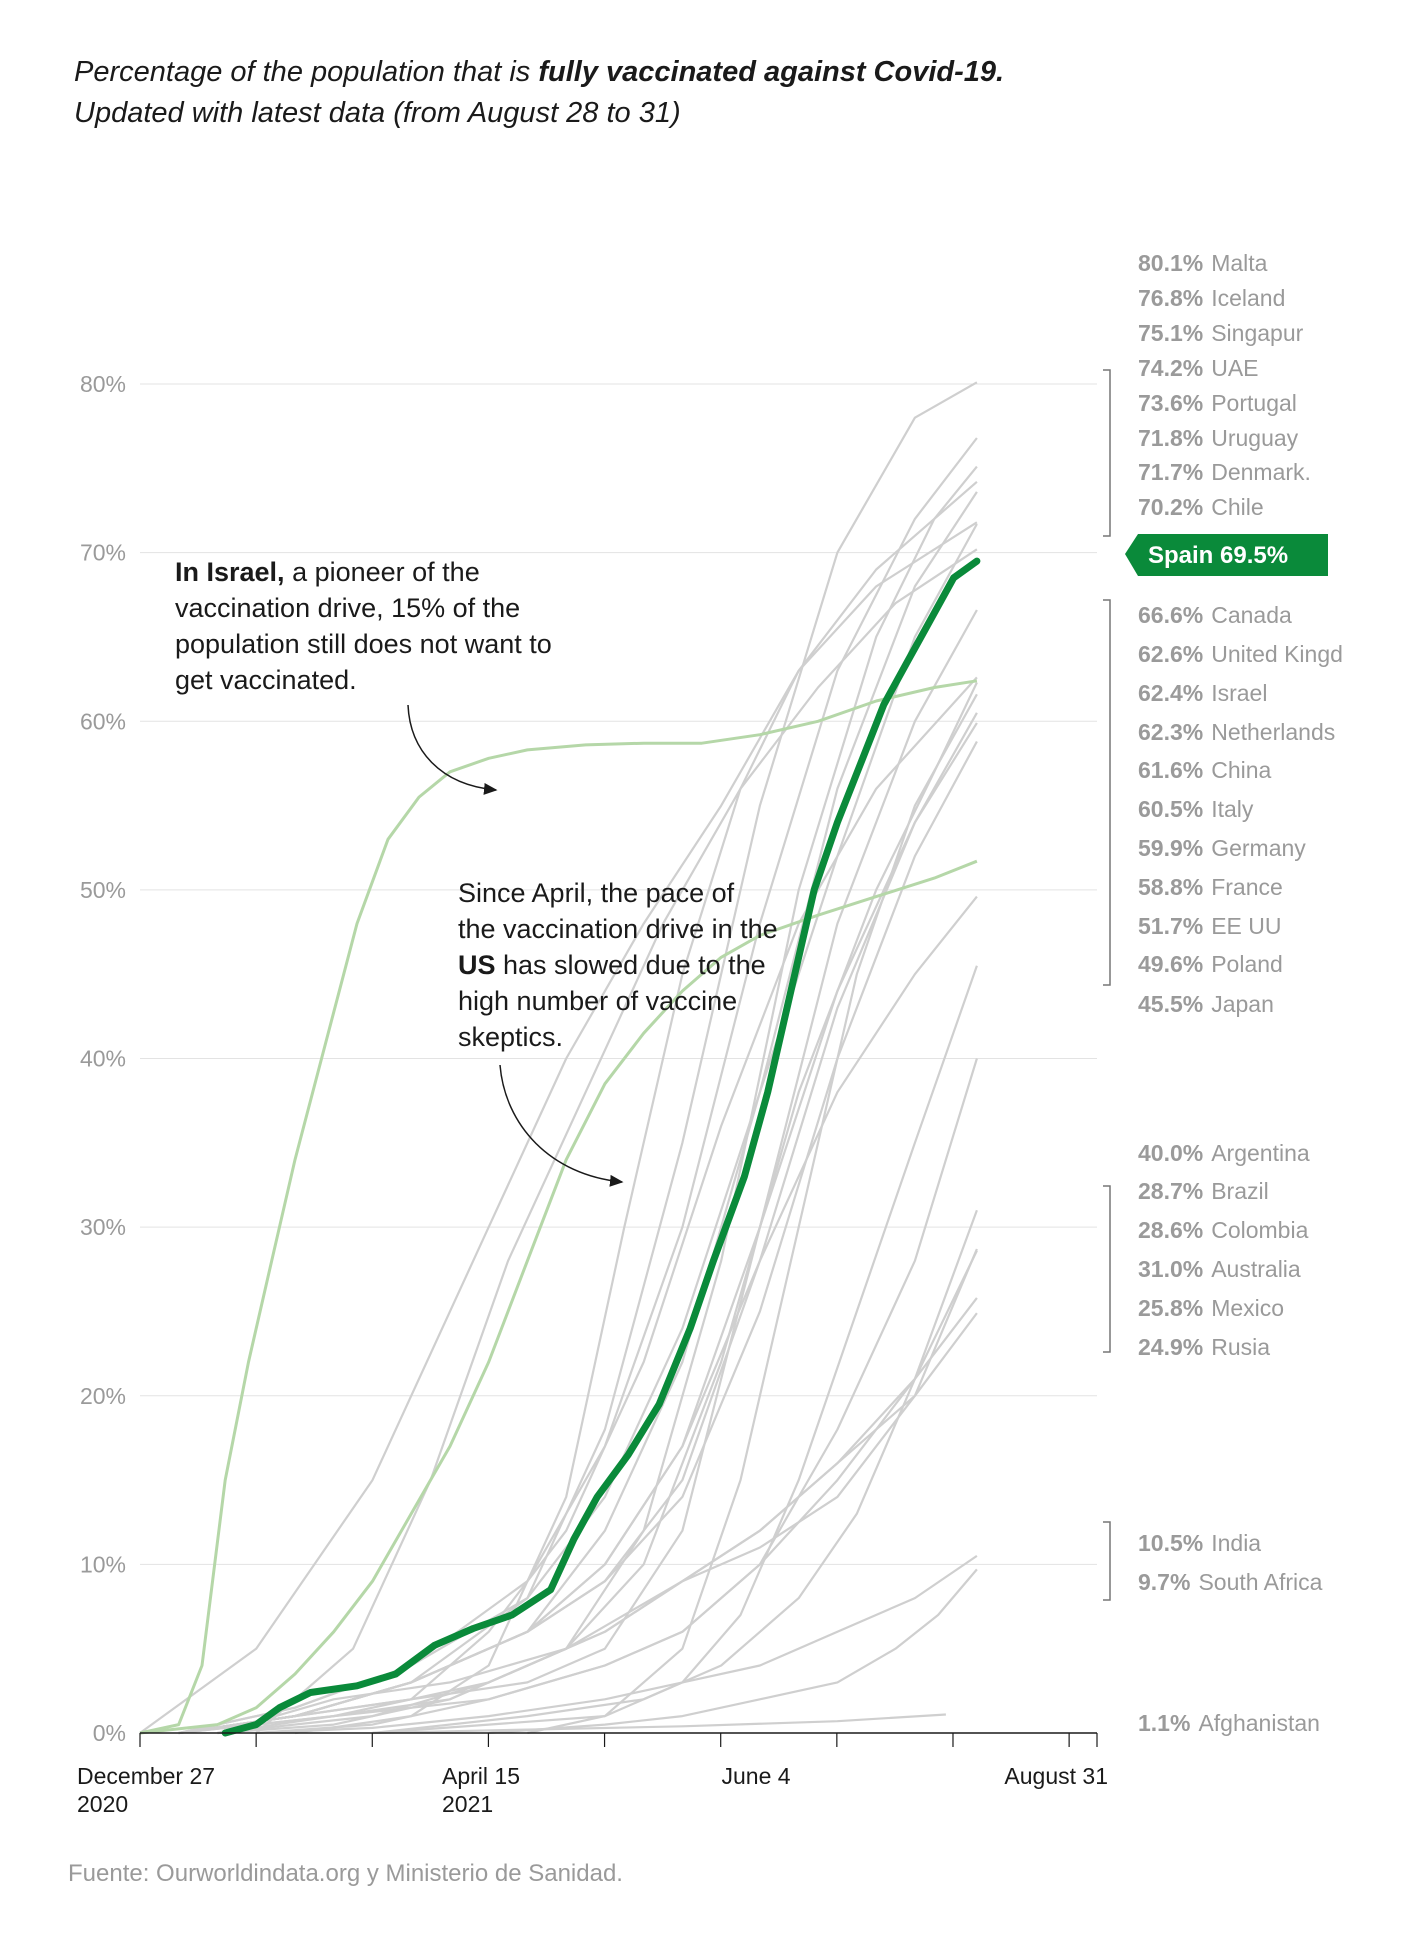 This screenshot has width=1420, height=1941. I want to click on right-label-value: 9.7%, so click(1164, 1582).